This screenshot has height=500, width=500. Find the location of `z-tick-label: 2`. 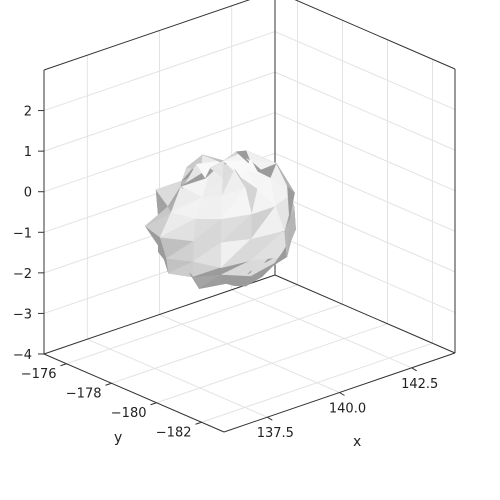

z-tick-label: 2 is located at coordinates (28, 112).